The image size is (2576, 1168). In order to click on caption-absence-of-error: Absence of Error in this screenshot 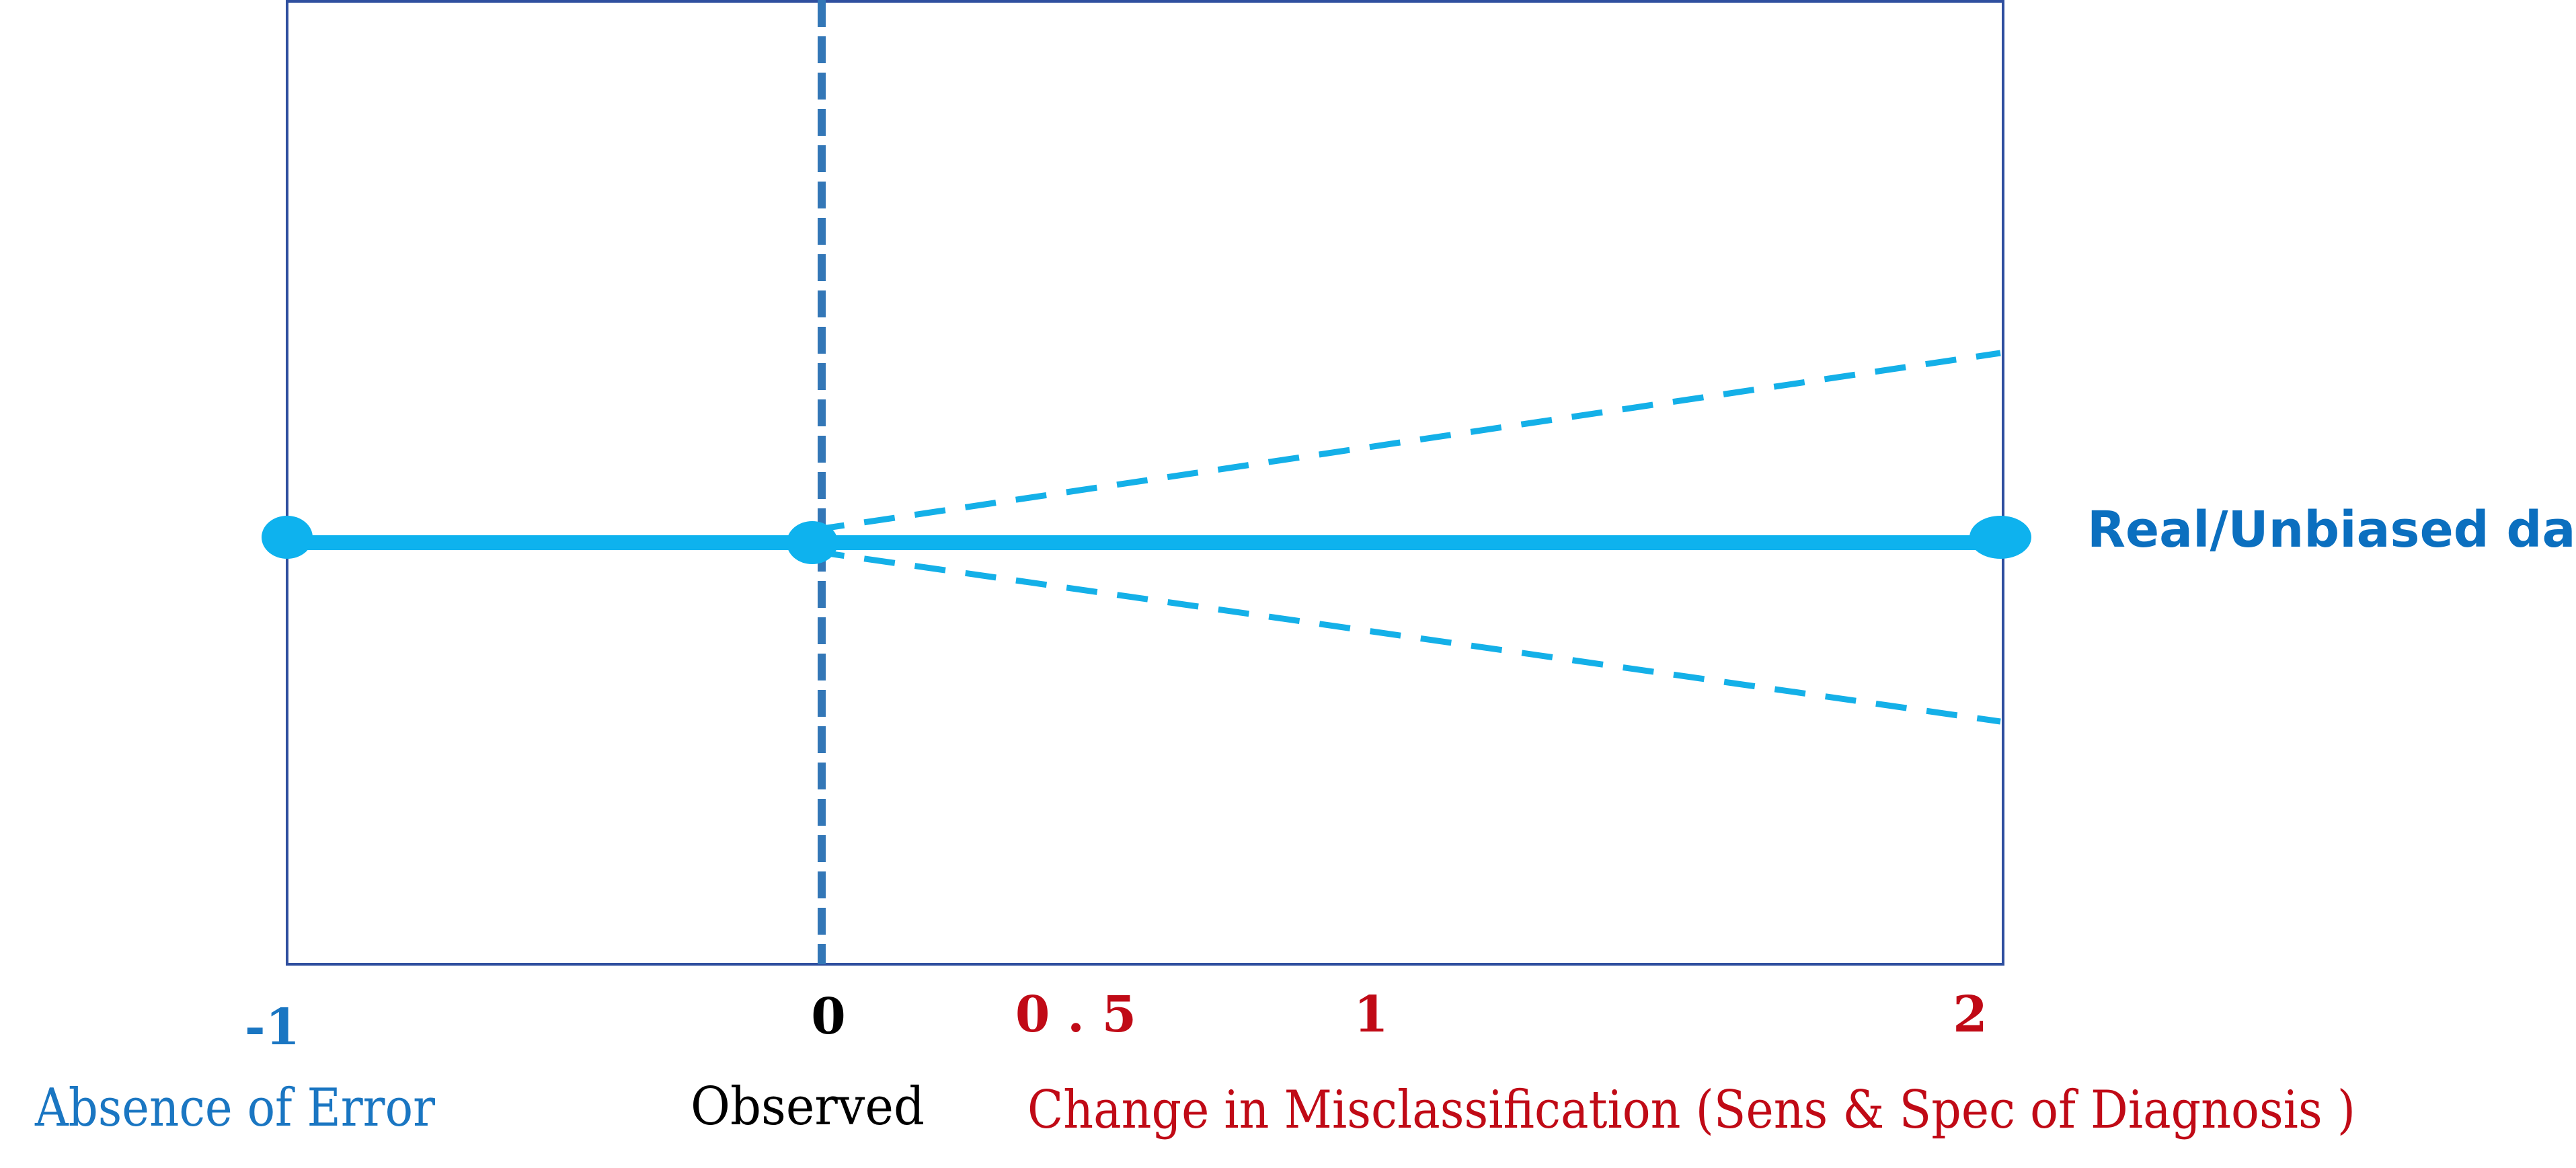, I will do `click(235, 1108)`.